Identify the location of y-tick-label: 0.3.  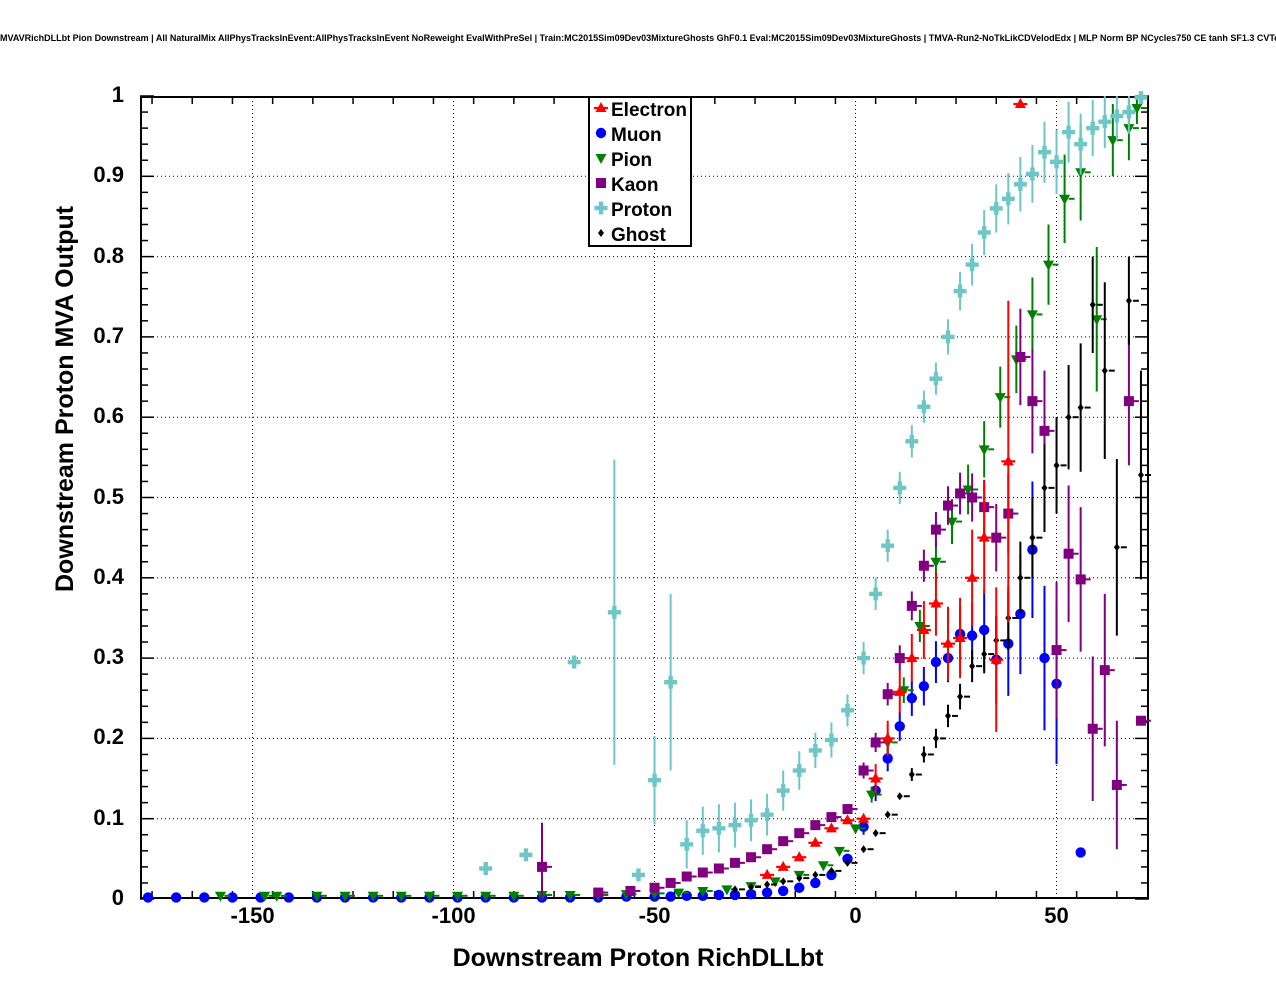
(108, 657).